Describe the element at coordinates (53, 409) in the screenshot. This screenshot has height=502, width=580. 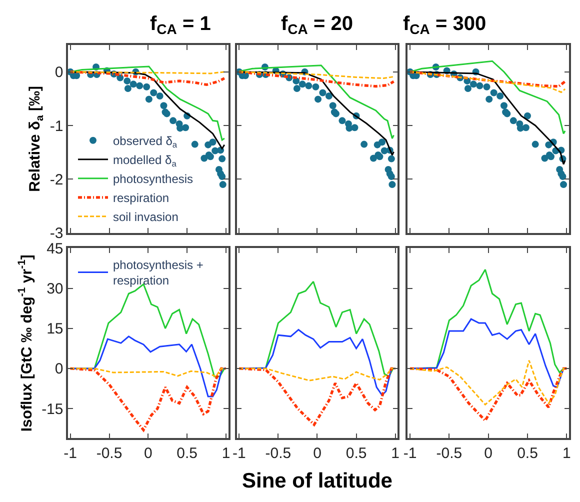
I see `y-tick-label: -15` at that location.